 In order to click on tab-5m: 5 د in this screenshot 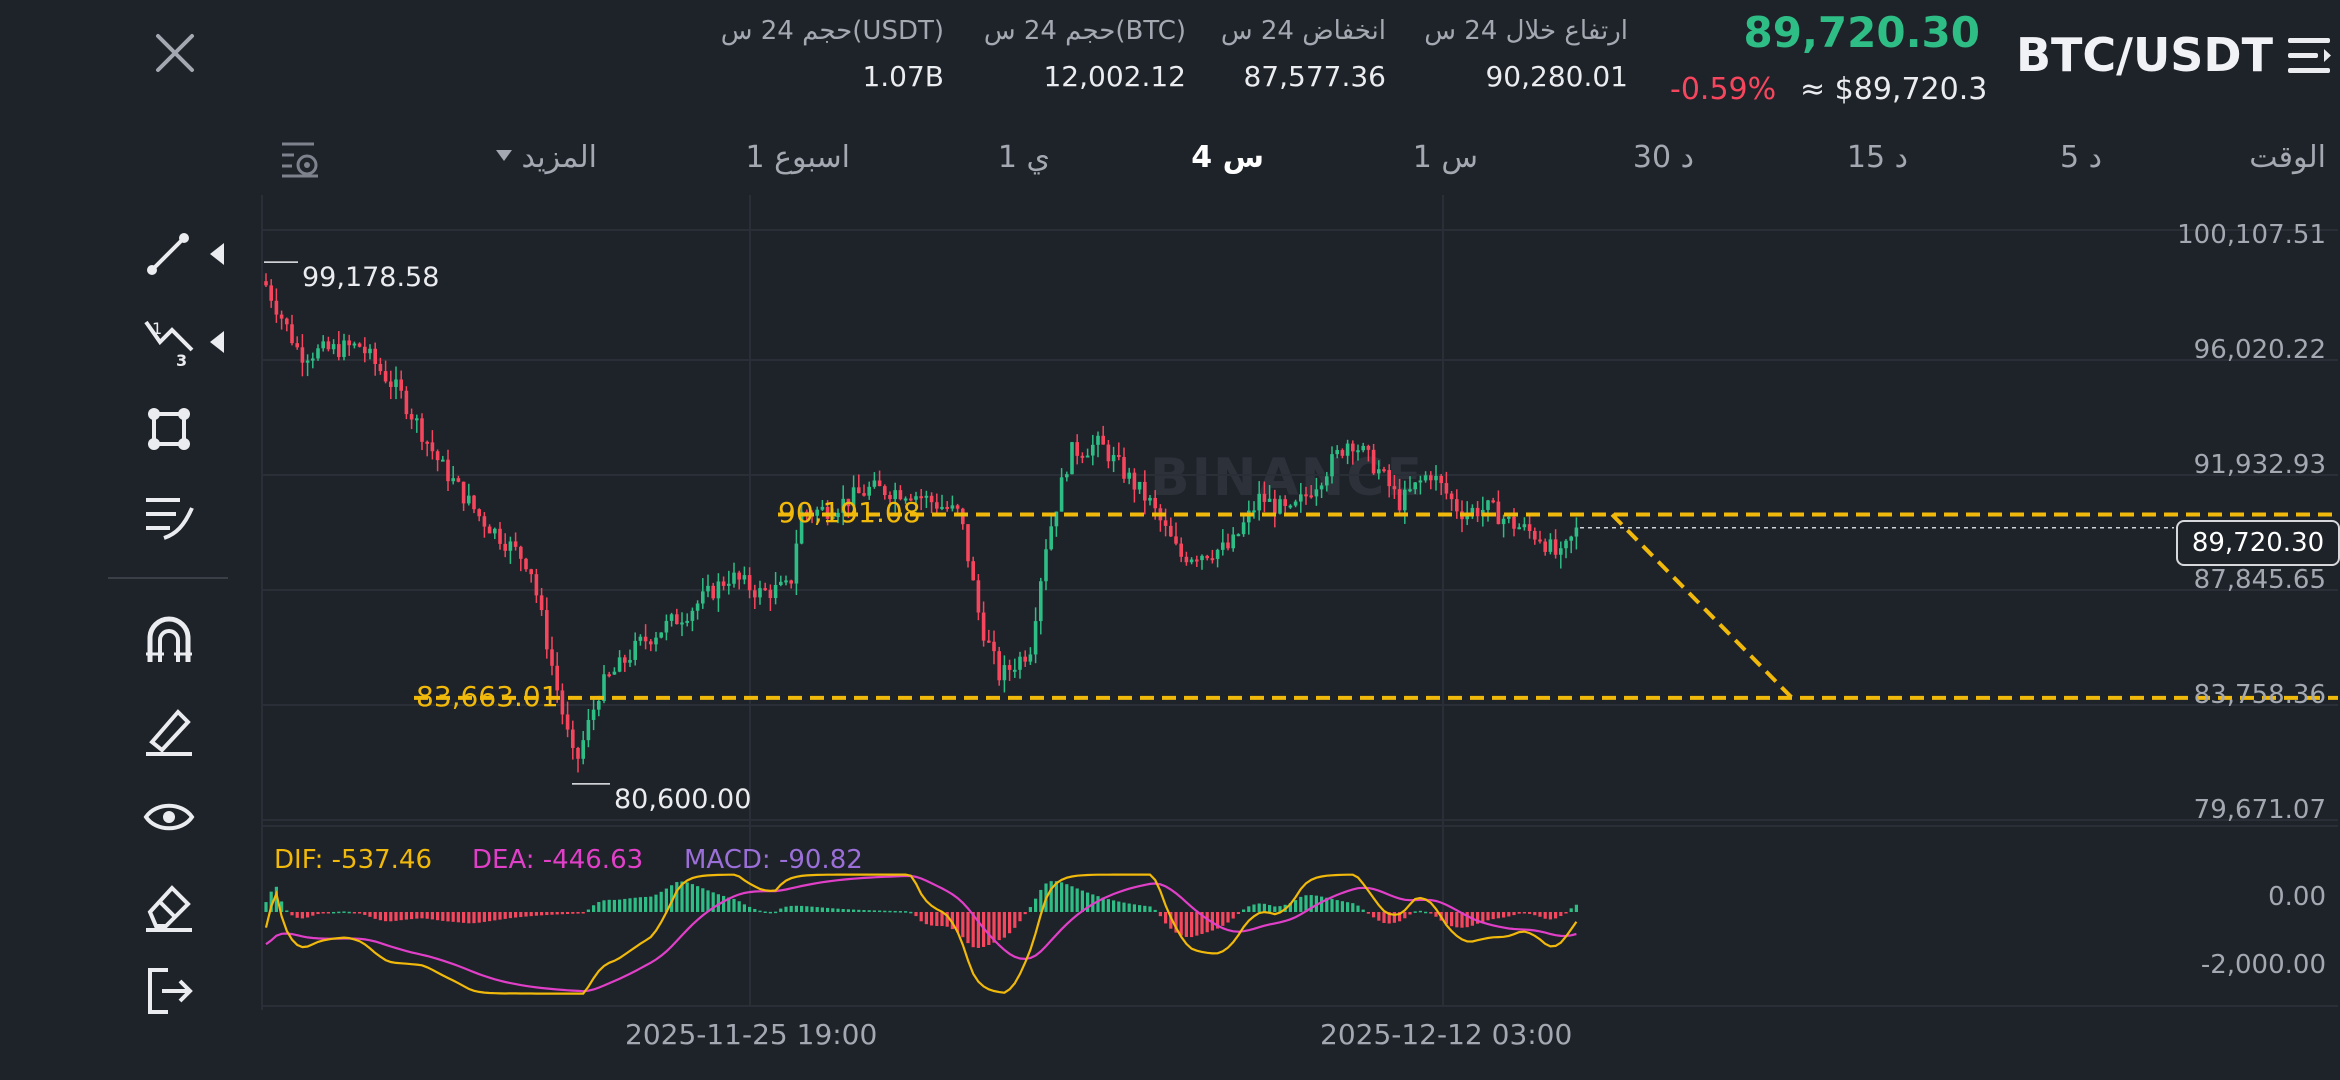, I will do `click(2081, 157)`.